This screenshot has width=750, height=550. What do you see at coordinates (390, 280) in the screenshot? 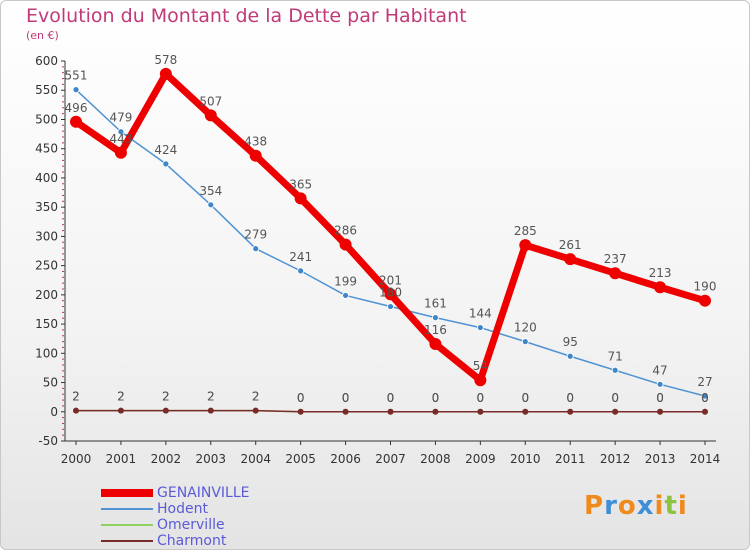
I see `data-label-genainville: 201` at bounding box center [390, 280].